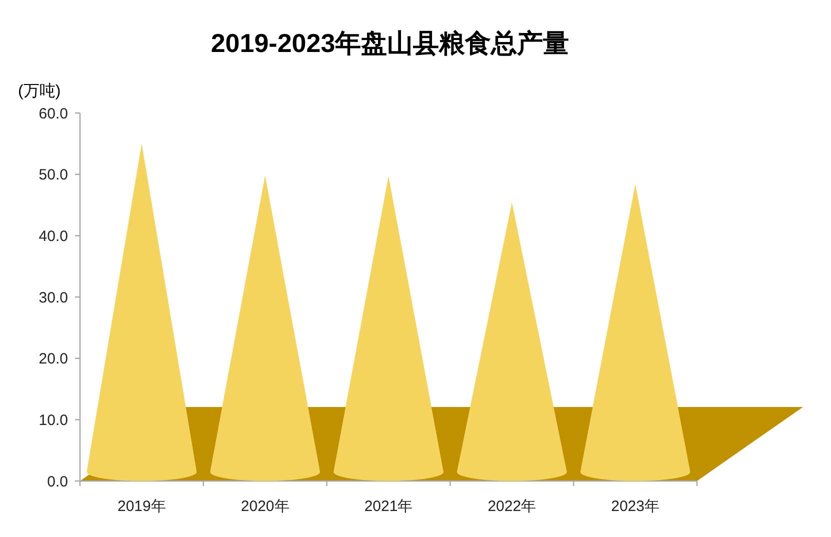  I want to click on chart-title: 2019-2023年盘山县粮食总产量, so click(390, 43).